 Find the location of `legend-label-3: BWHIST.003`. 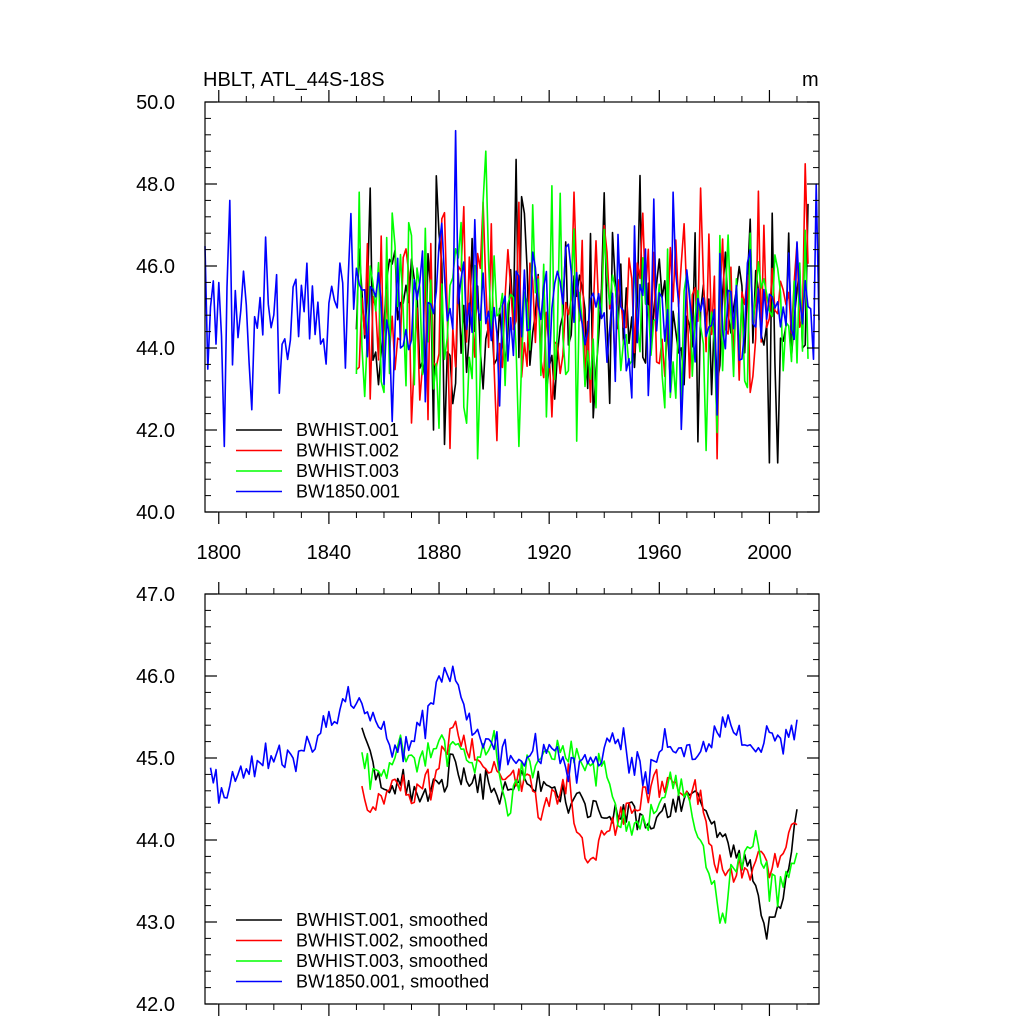

legend-label-3: BWHIST.003 is located at coordinates (347, 471).